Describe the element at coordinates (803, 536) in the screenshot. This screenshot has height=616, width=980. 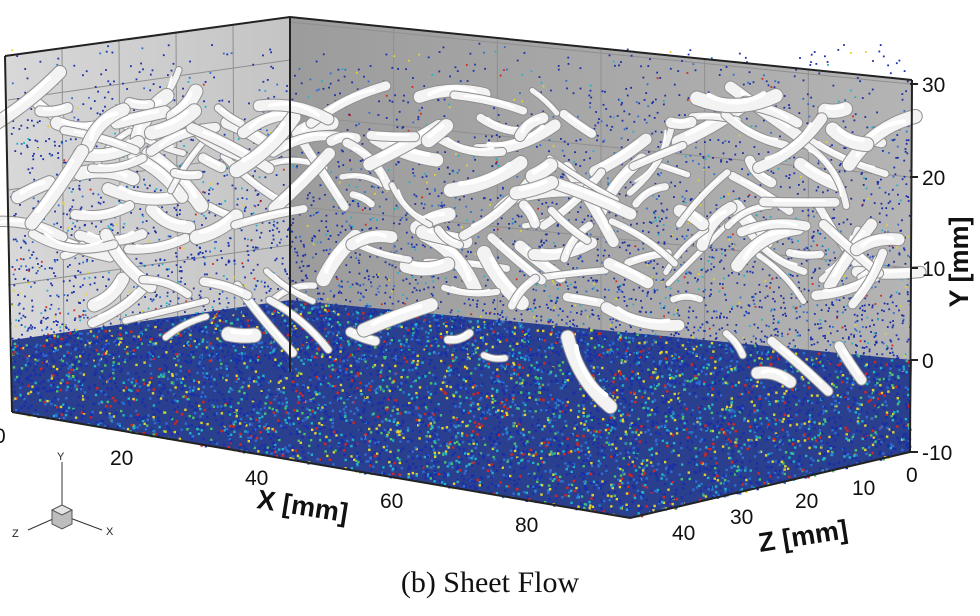
I see `z-axis-title: Z [mm]` at that location.